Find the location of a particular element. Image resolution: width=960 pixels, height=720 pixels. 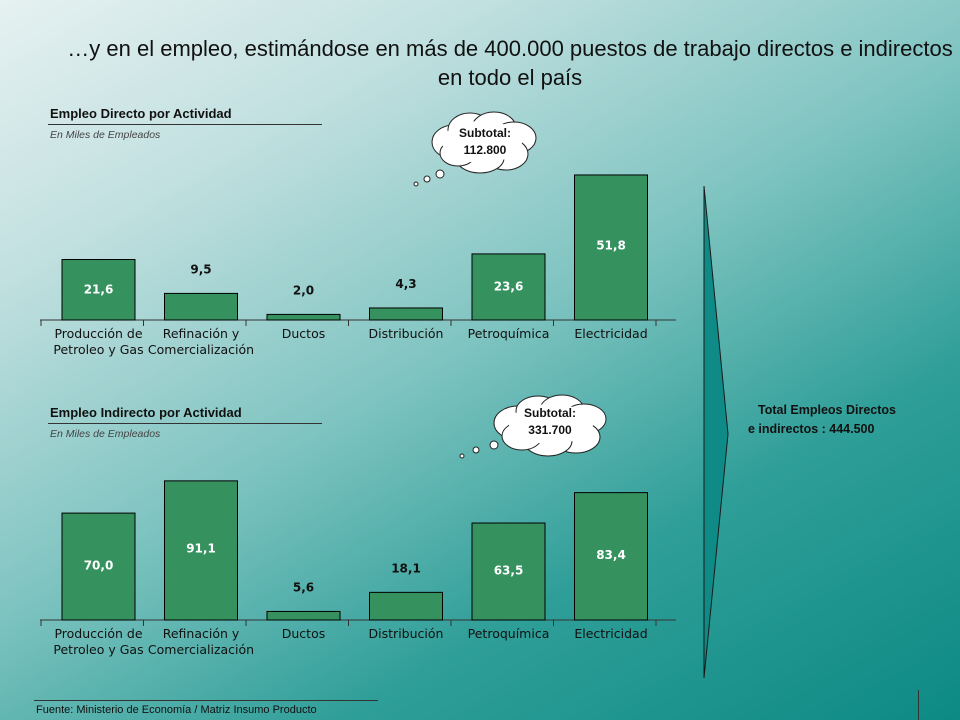

value-label: 70,0 is located at coordinates (99, 565).